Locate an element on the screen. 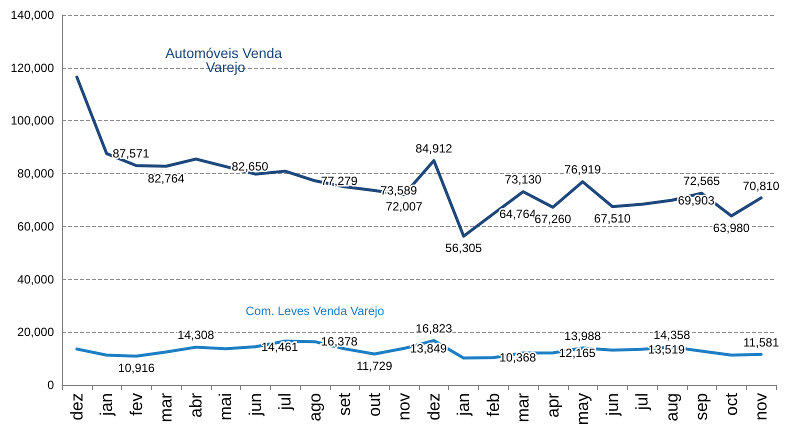  data-label: 87,571 is located at coordinates (131, 153).